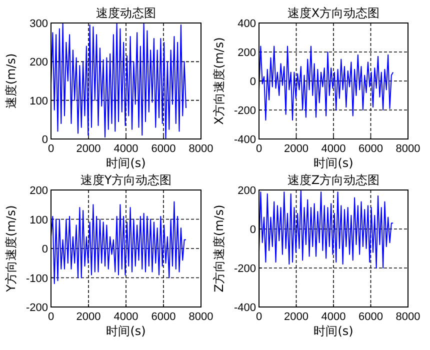  What do you see at coordinates (37, 278) in the screenshot?
I see `y-tick-label: -100` at bounding box center [37, 278].